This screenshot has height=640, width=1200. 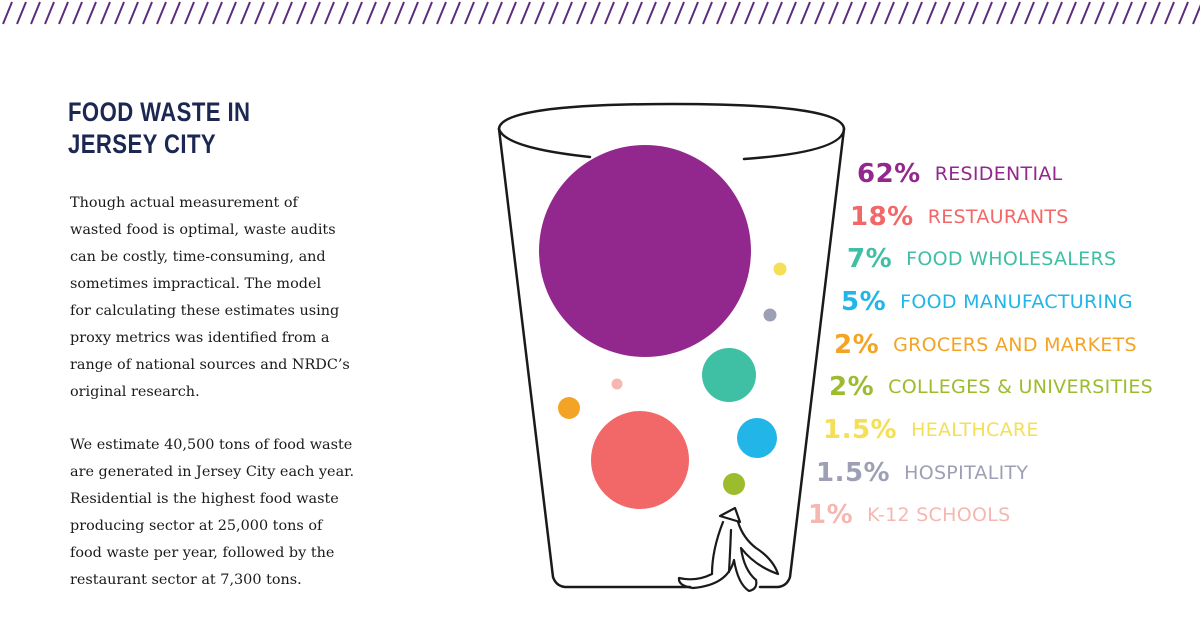 What do you see at coordinates (1016, 302) in the screenshot?
I see `legend-label: FOOD MANUFACTURING` at bounding box center [1016, 302].